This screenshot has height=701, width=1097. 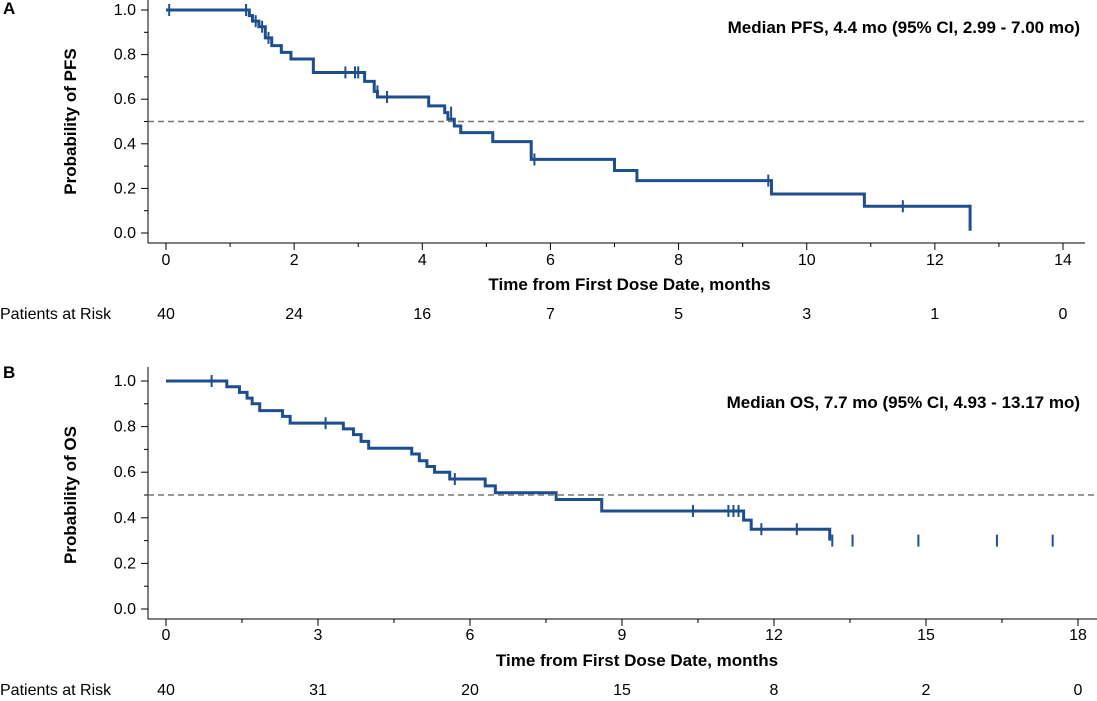 What do you see at coordinates (926, 635) in the screenshot?
I see `x-tick-label: 15` at bounding box center [926, 635].